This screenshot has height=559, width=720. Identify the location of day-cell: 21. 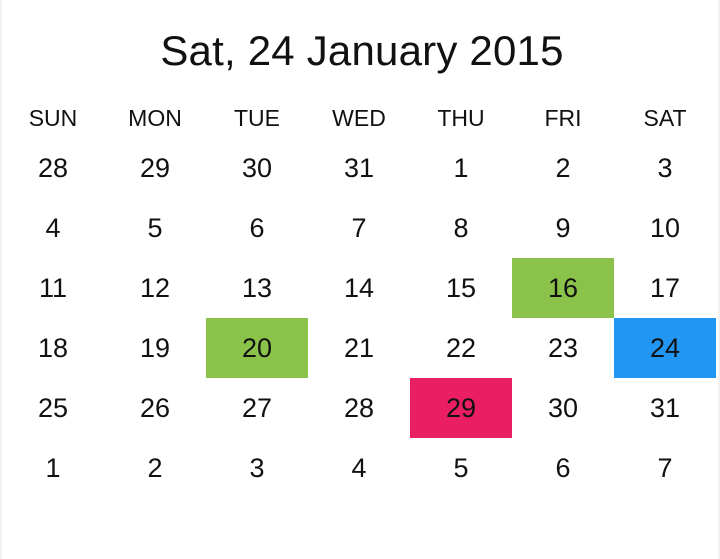
(359, 348).